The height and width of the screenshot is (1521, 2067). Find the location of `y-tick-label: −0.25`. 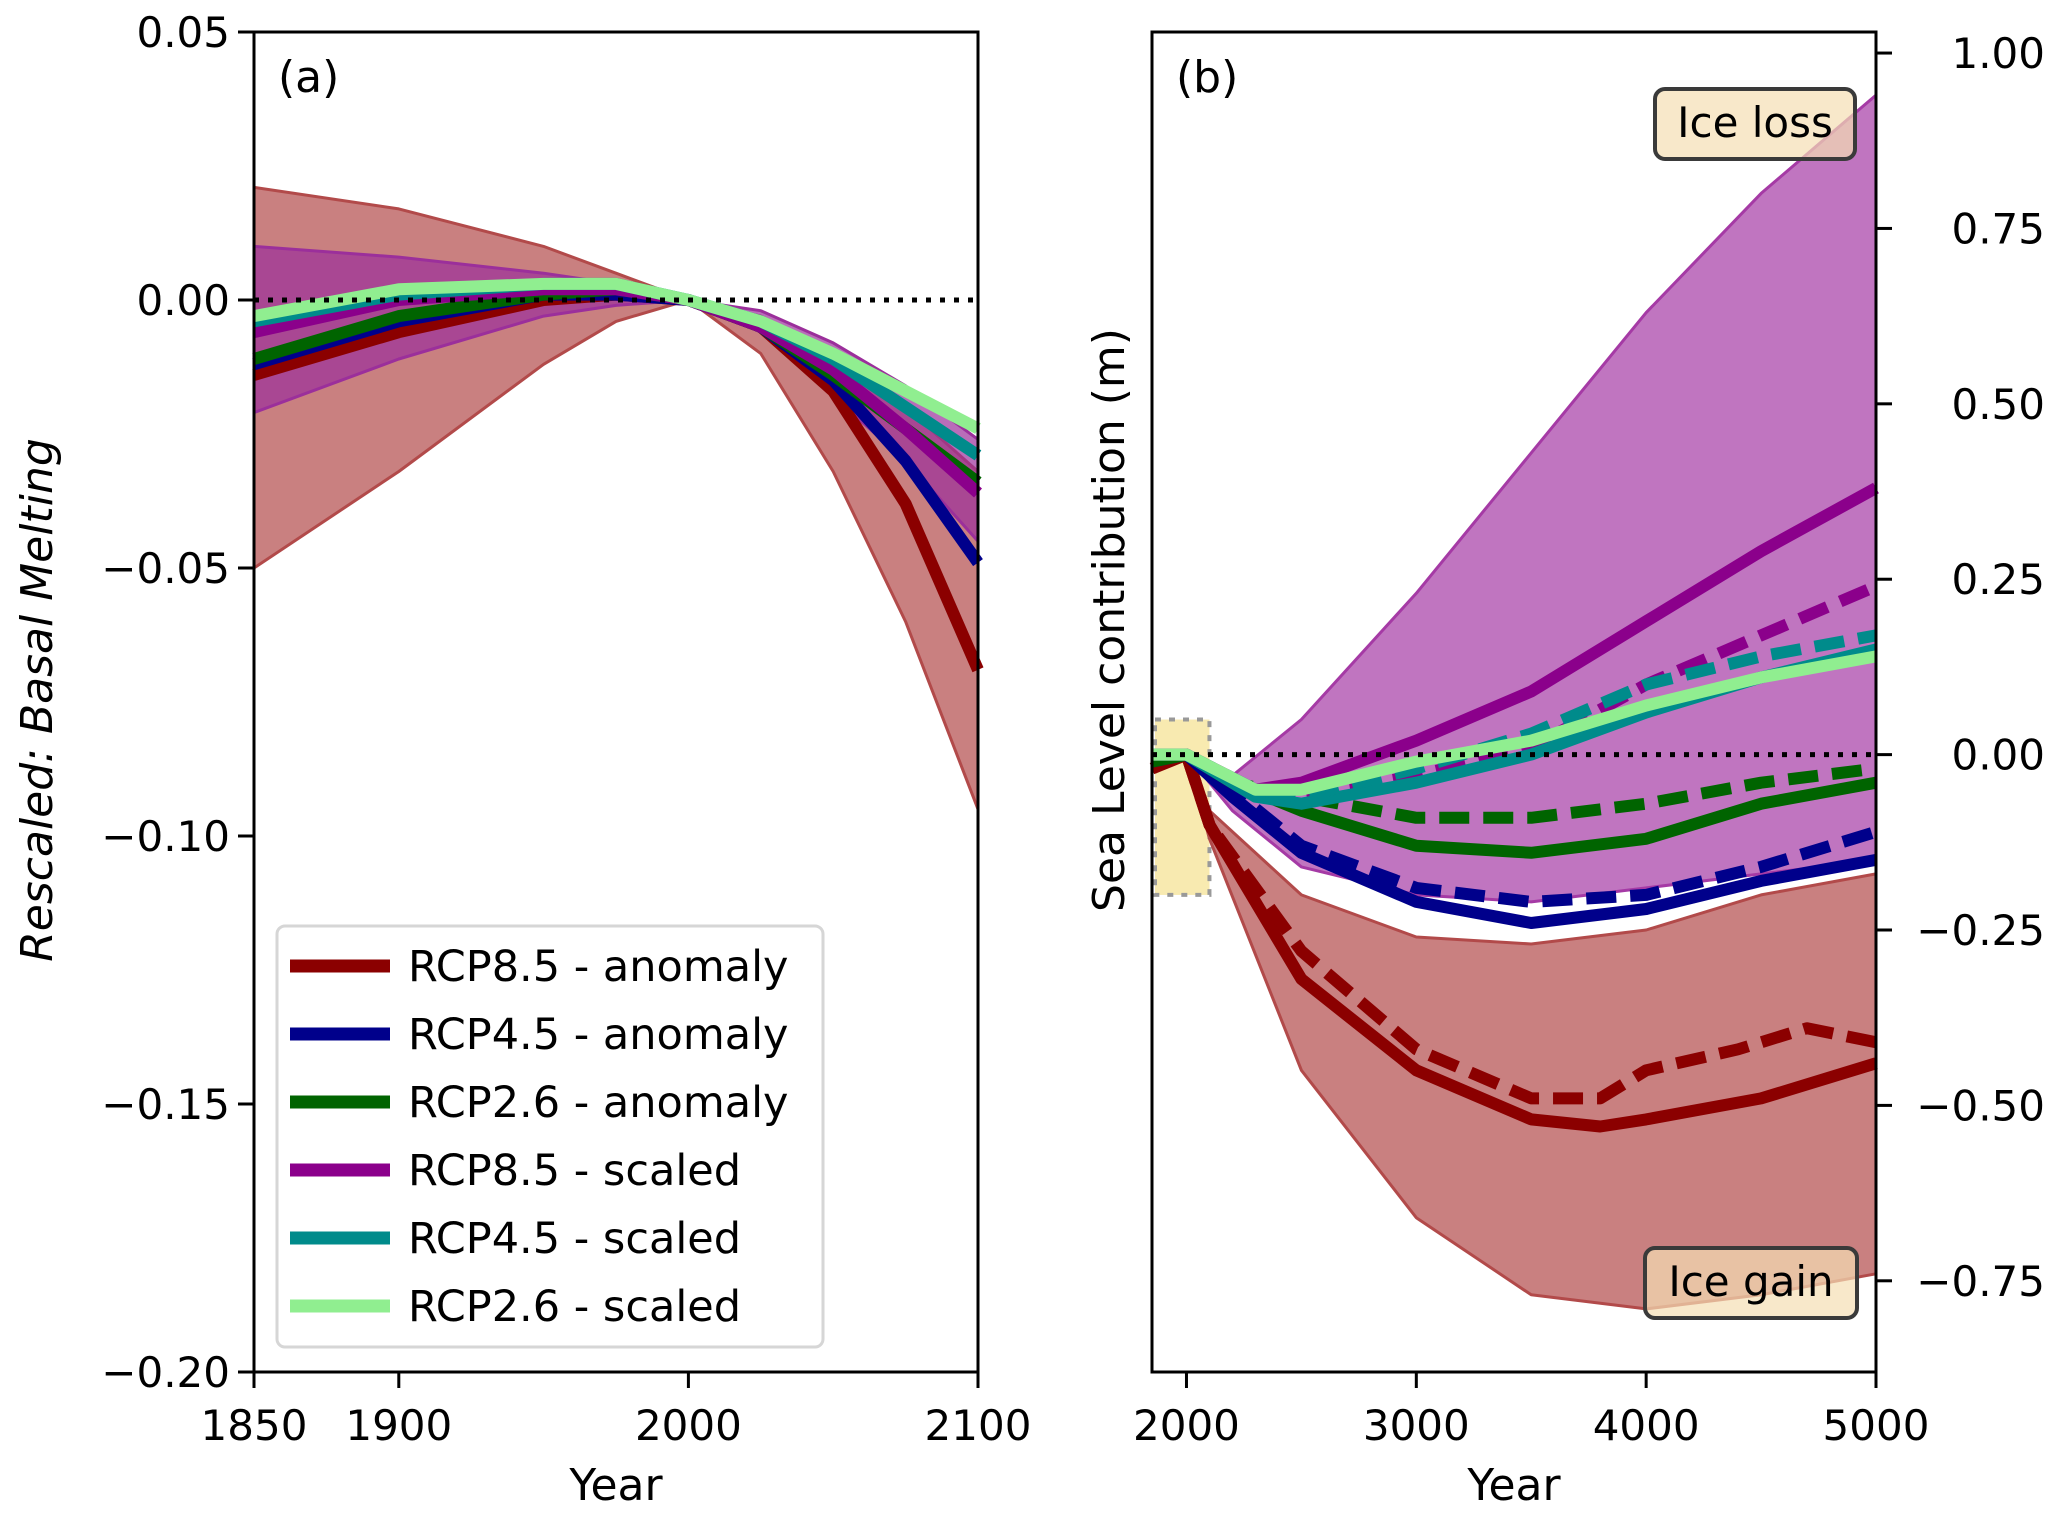

y-tick-label: −0.25 is located at coordinates (1980, 930).